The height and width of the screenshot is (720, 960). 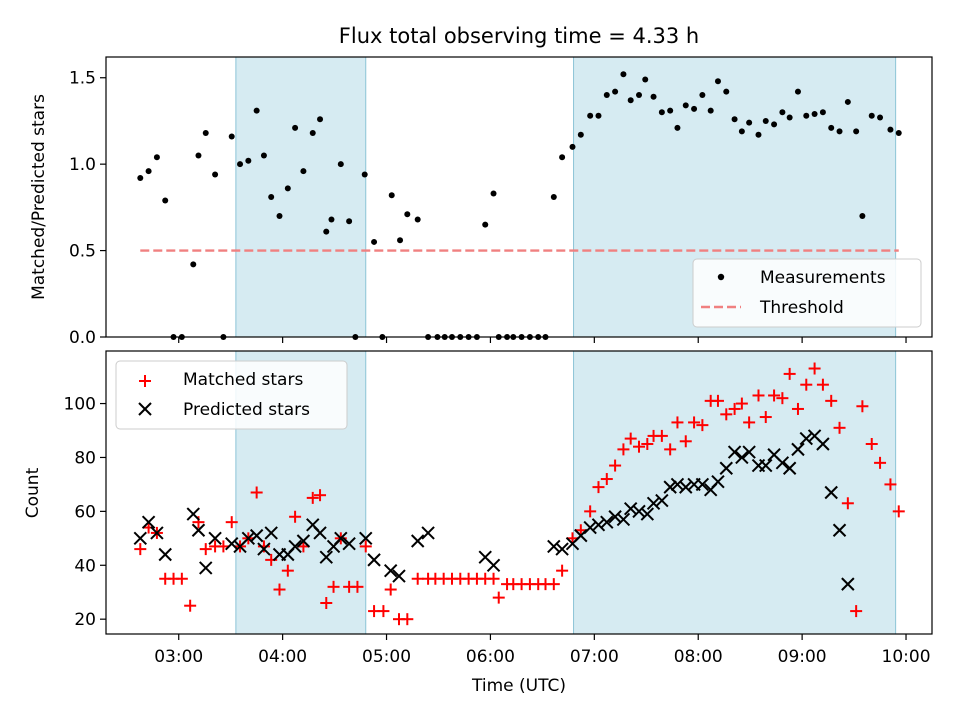 I want to click on x-axis-label: Time (UTC), so click(x=518, y=686).